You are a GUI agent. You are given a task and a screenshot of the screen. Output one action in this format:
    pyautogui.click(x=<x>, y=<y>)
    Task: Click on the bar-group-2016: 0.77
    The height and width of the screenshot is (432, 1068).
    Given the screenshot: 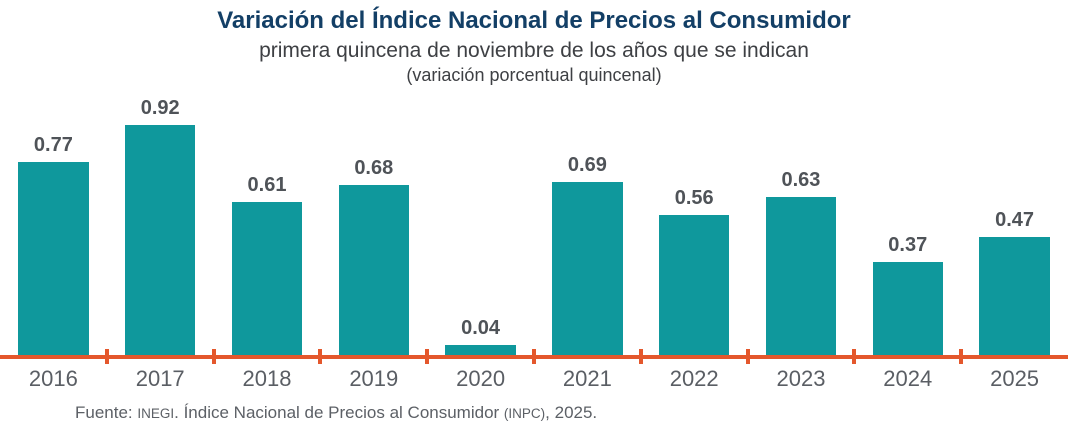 What is the action you would take?
    pyautogui.click(x=53, y=227)
    